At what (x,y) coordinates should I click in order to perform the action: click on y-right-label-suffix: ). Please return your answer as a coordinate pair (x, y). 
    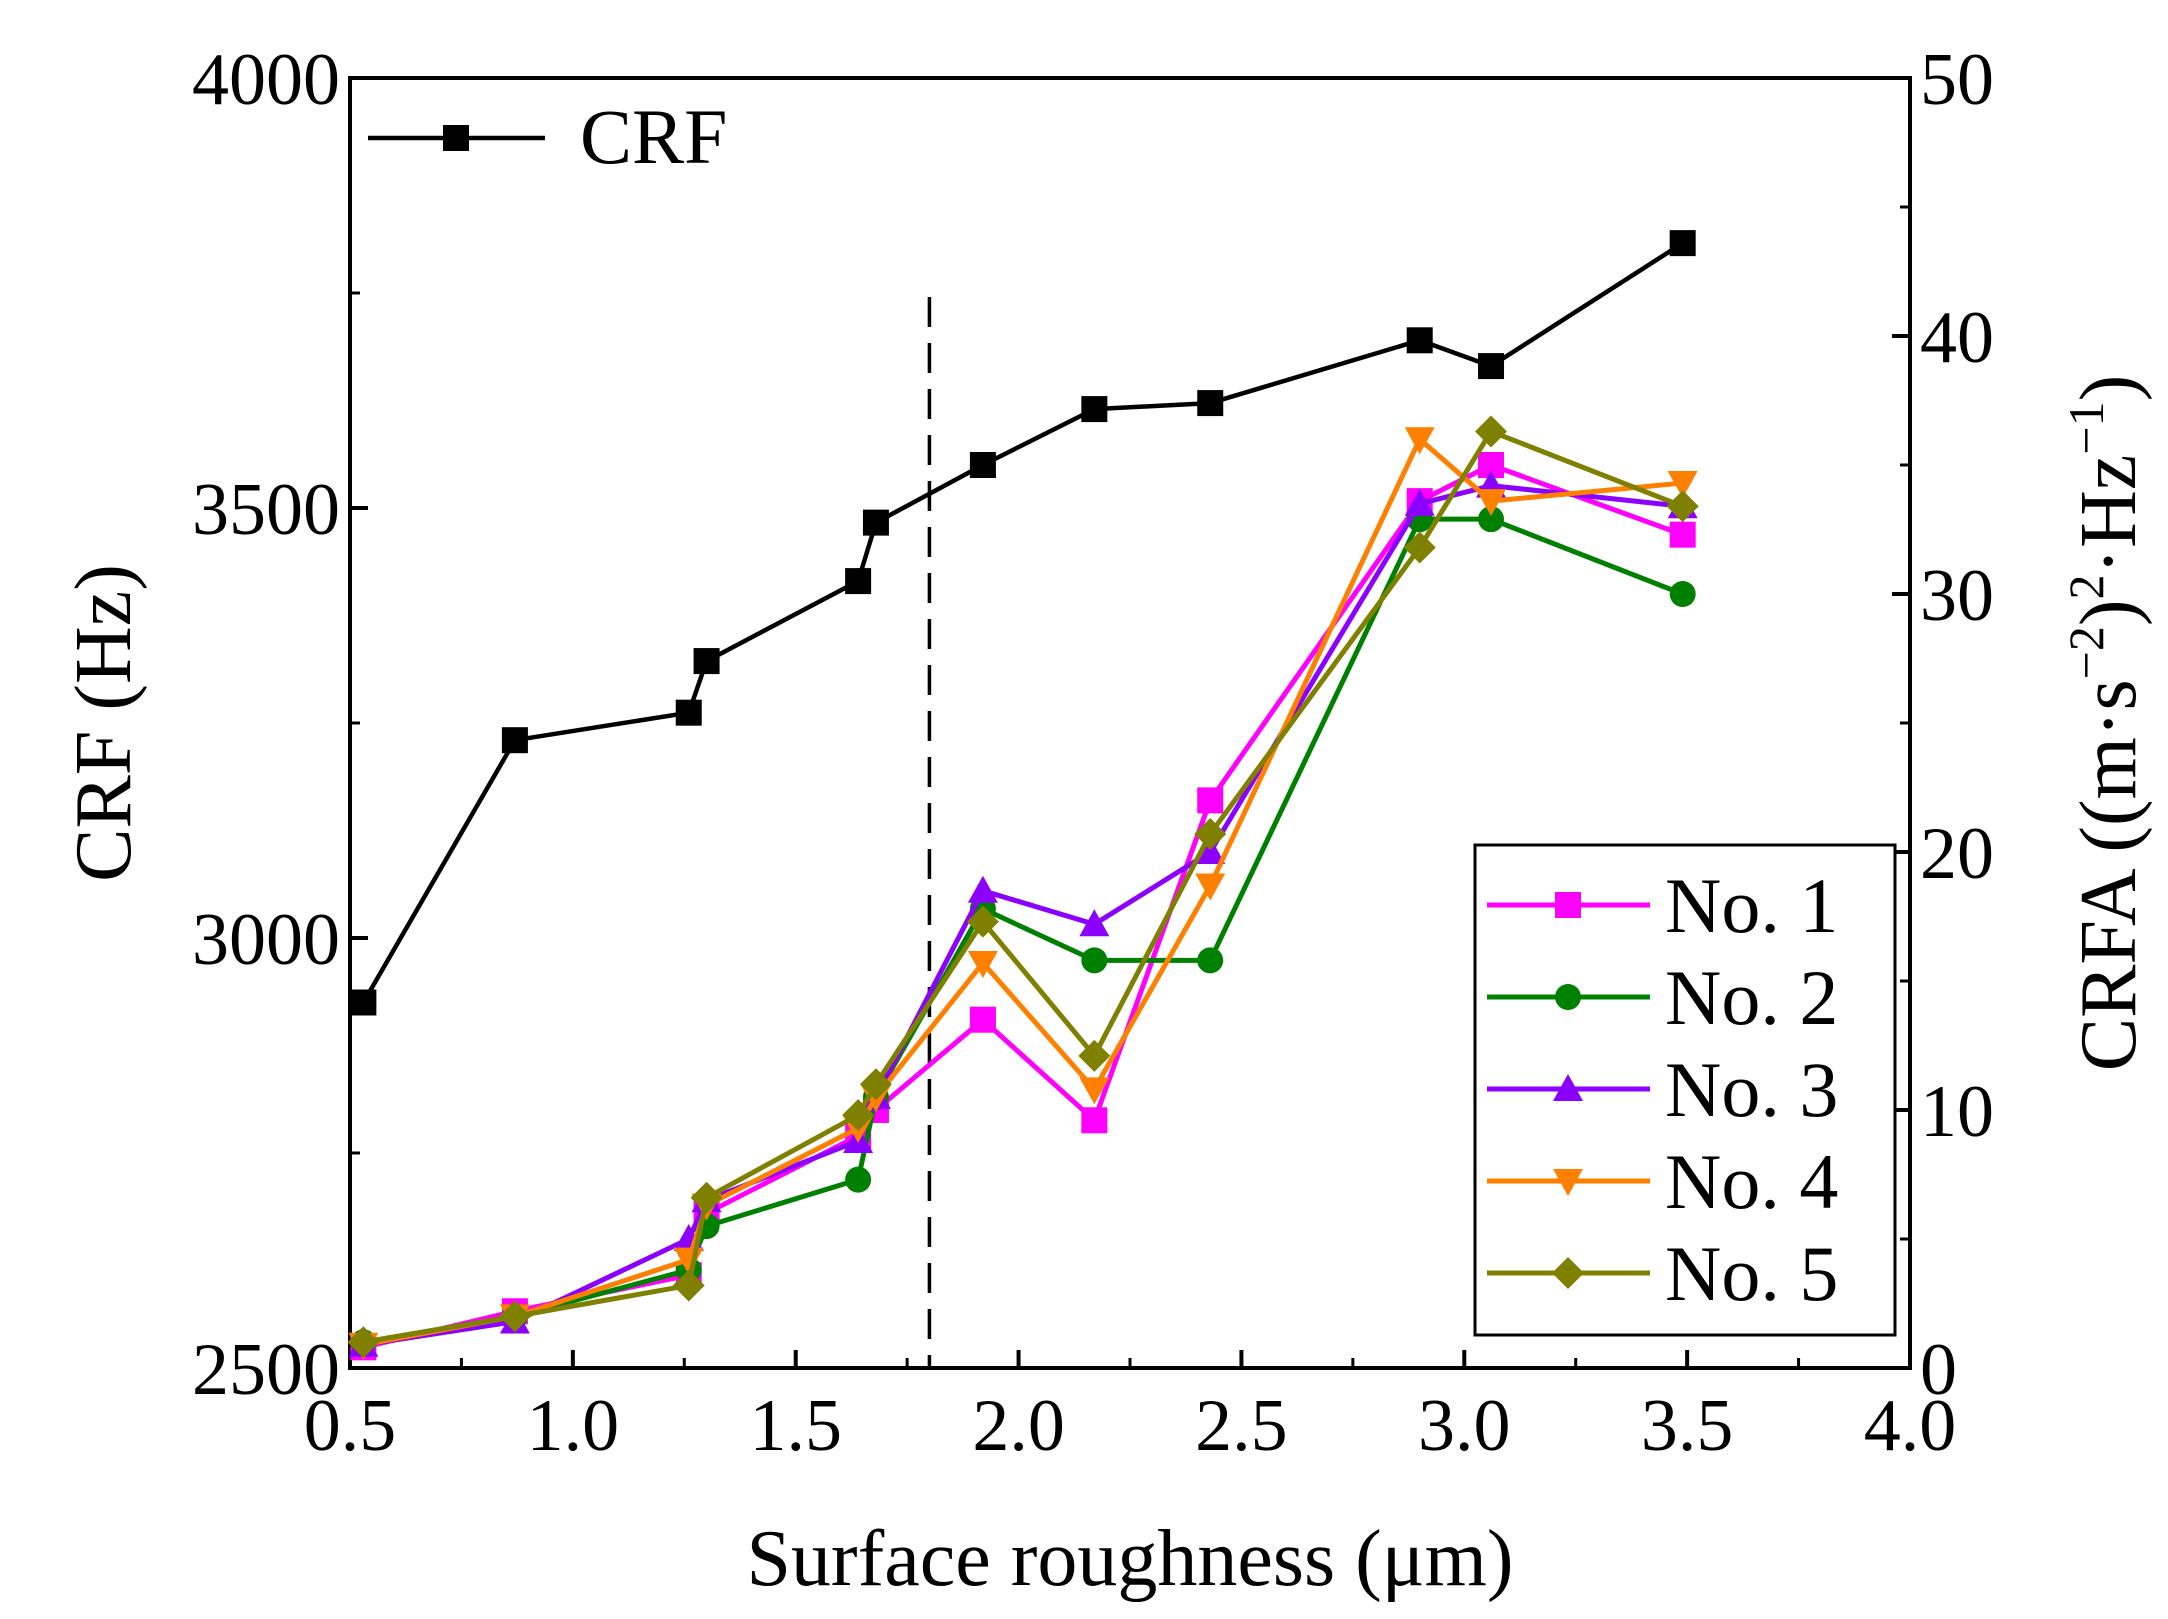
    Looking at the image, I should click on (2109, 388).